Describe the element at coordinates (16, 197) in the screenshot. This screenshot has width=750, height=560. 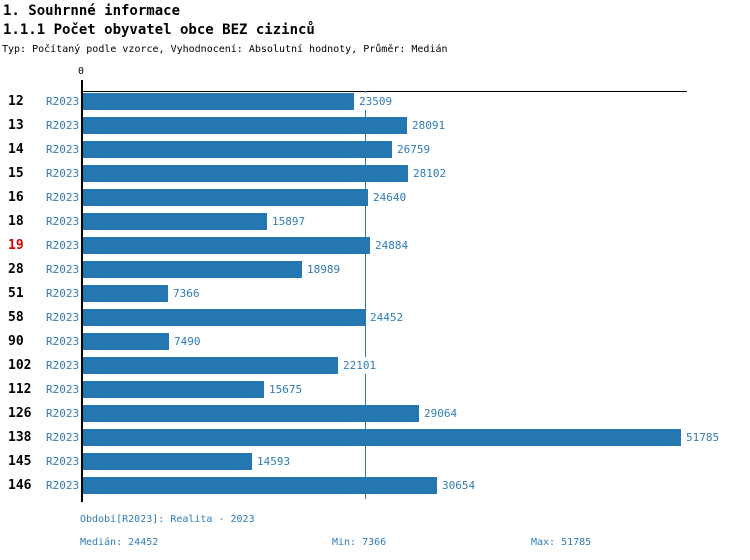
I see `row-category-label: 16` at that location.